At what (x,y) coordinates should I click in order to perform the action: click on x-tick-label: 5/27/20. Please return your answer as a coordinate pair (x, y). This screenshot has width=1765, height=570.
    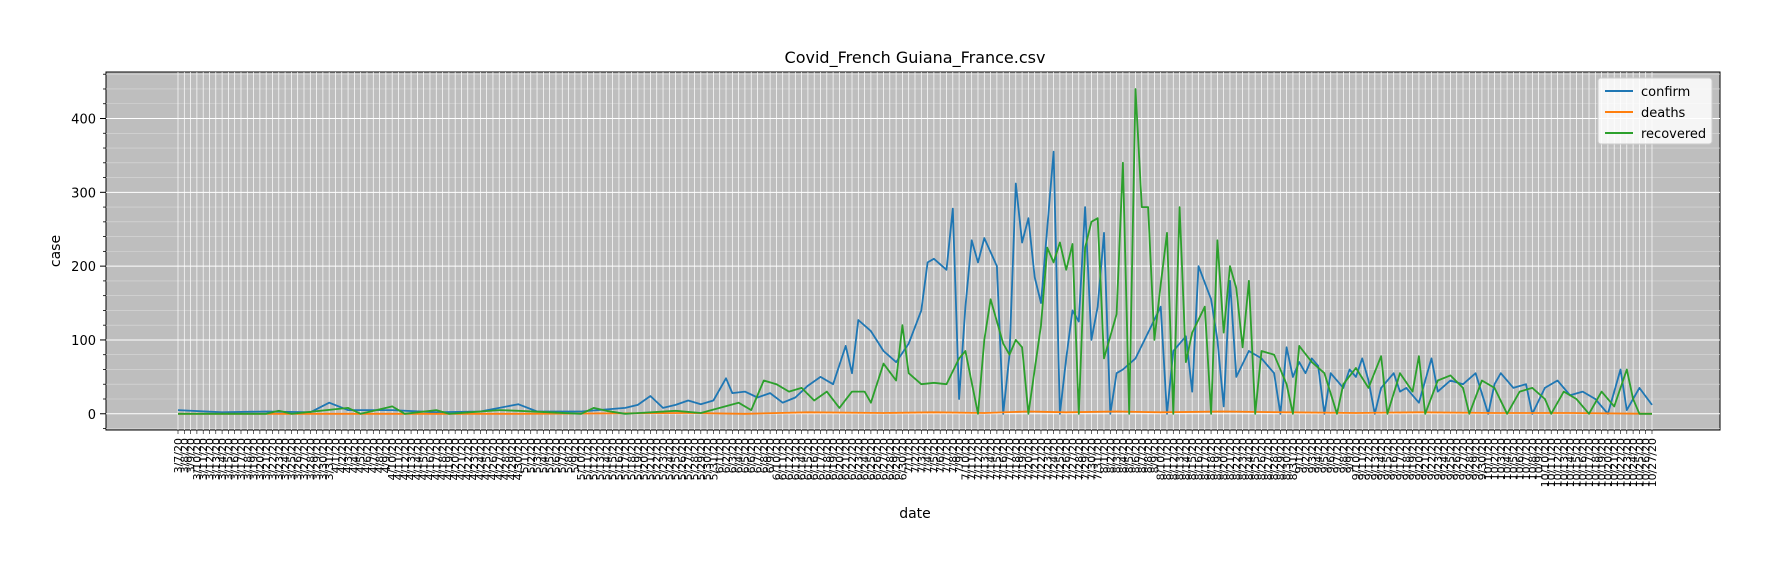
    Looking at the image, I should click on (688, 459).